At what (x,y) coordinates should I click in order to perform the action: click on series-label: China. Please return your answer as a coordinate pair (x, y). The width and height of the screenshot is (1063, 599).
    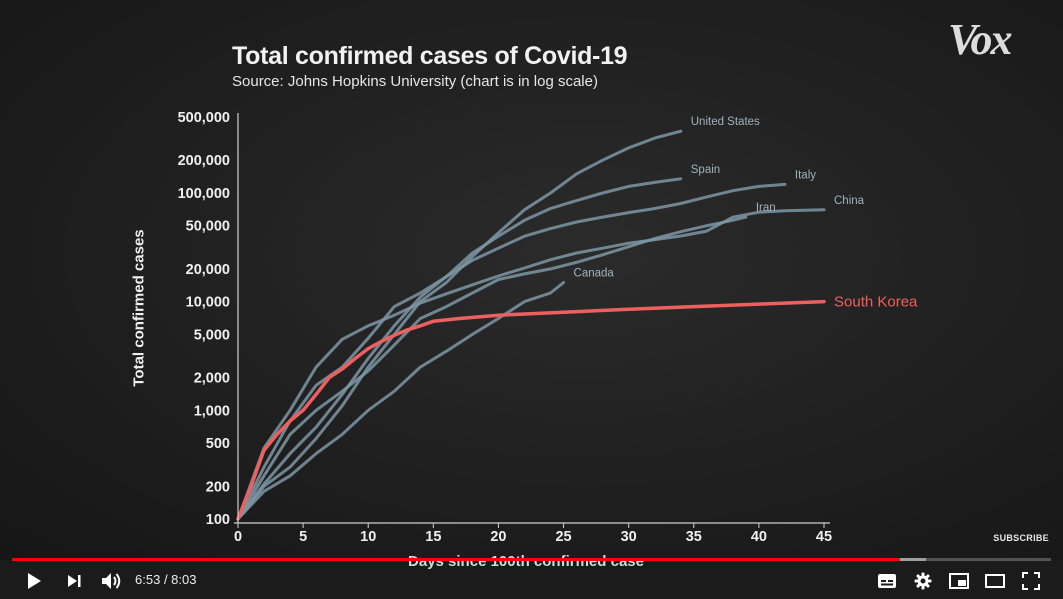
    Looking at the image, I should click on (849, 201).